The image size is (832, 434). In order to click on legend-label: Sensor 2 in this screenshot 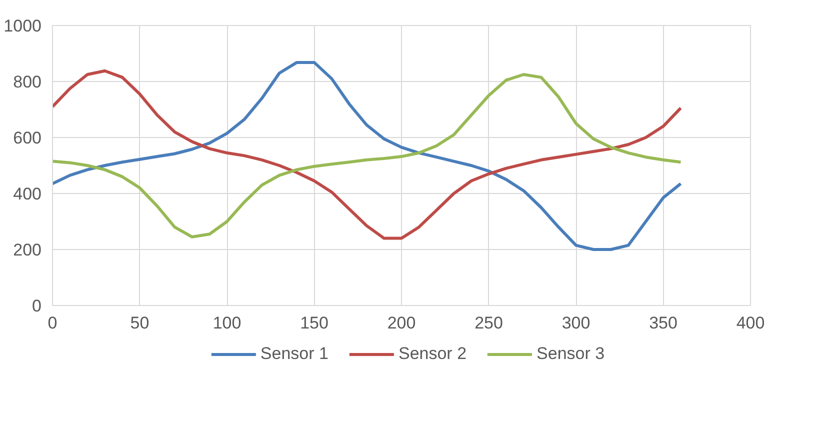, I will do `click(432, 354)`.